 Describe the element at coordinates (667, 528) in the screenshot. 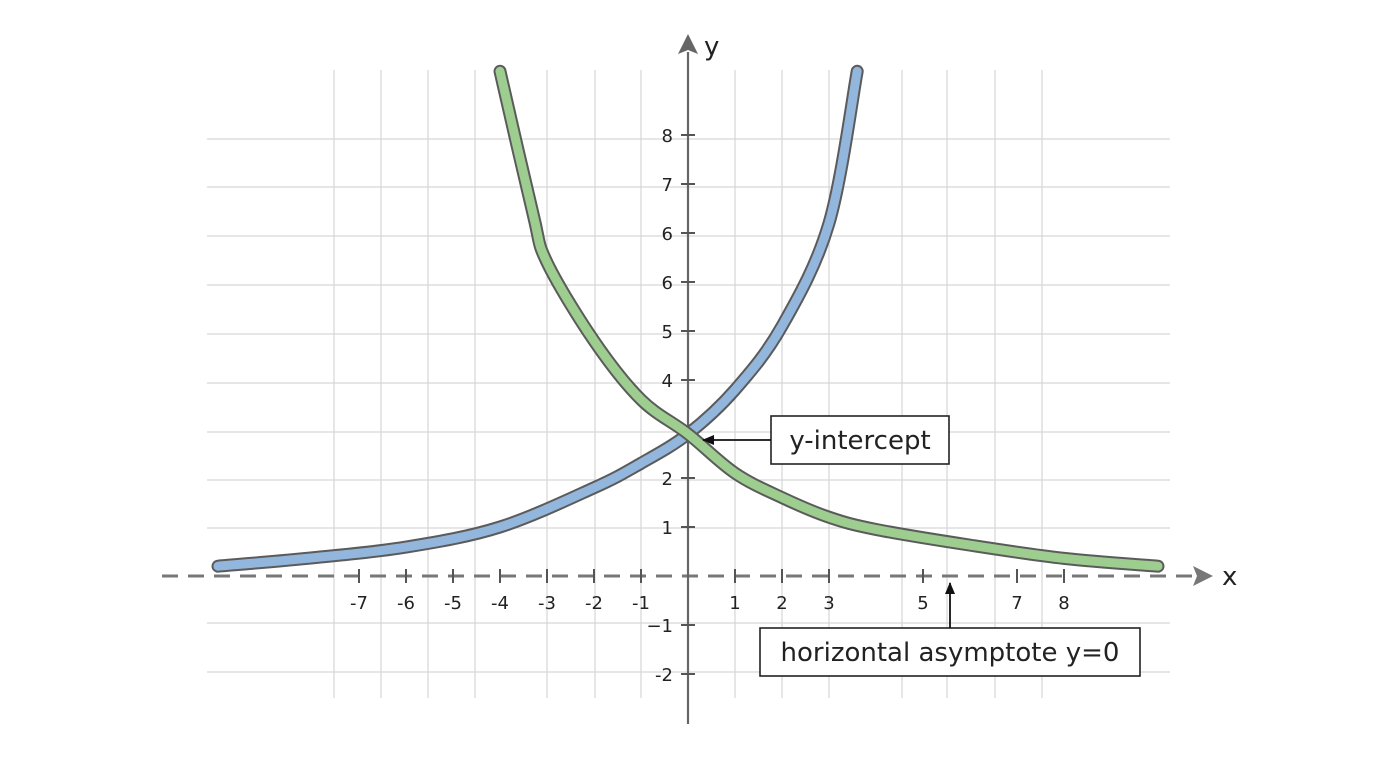

I see `y-tick-label: 1` at that location.